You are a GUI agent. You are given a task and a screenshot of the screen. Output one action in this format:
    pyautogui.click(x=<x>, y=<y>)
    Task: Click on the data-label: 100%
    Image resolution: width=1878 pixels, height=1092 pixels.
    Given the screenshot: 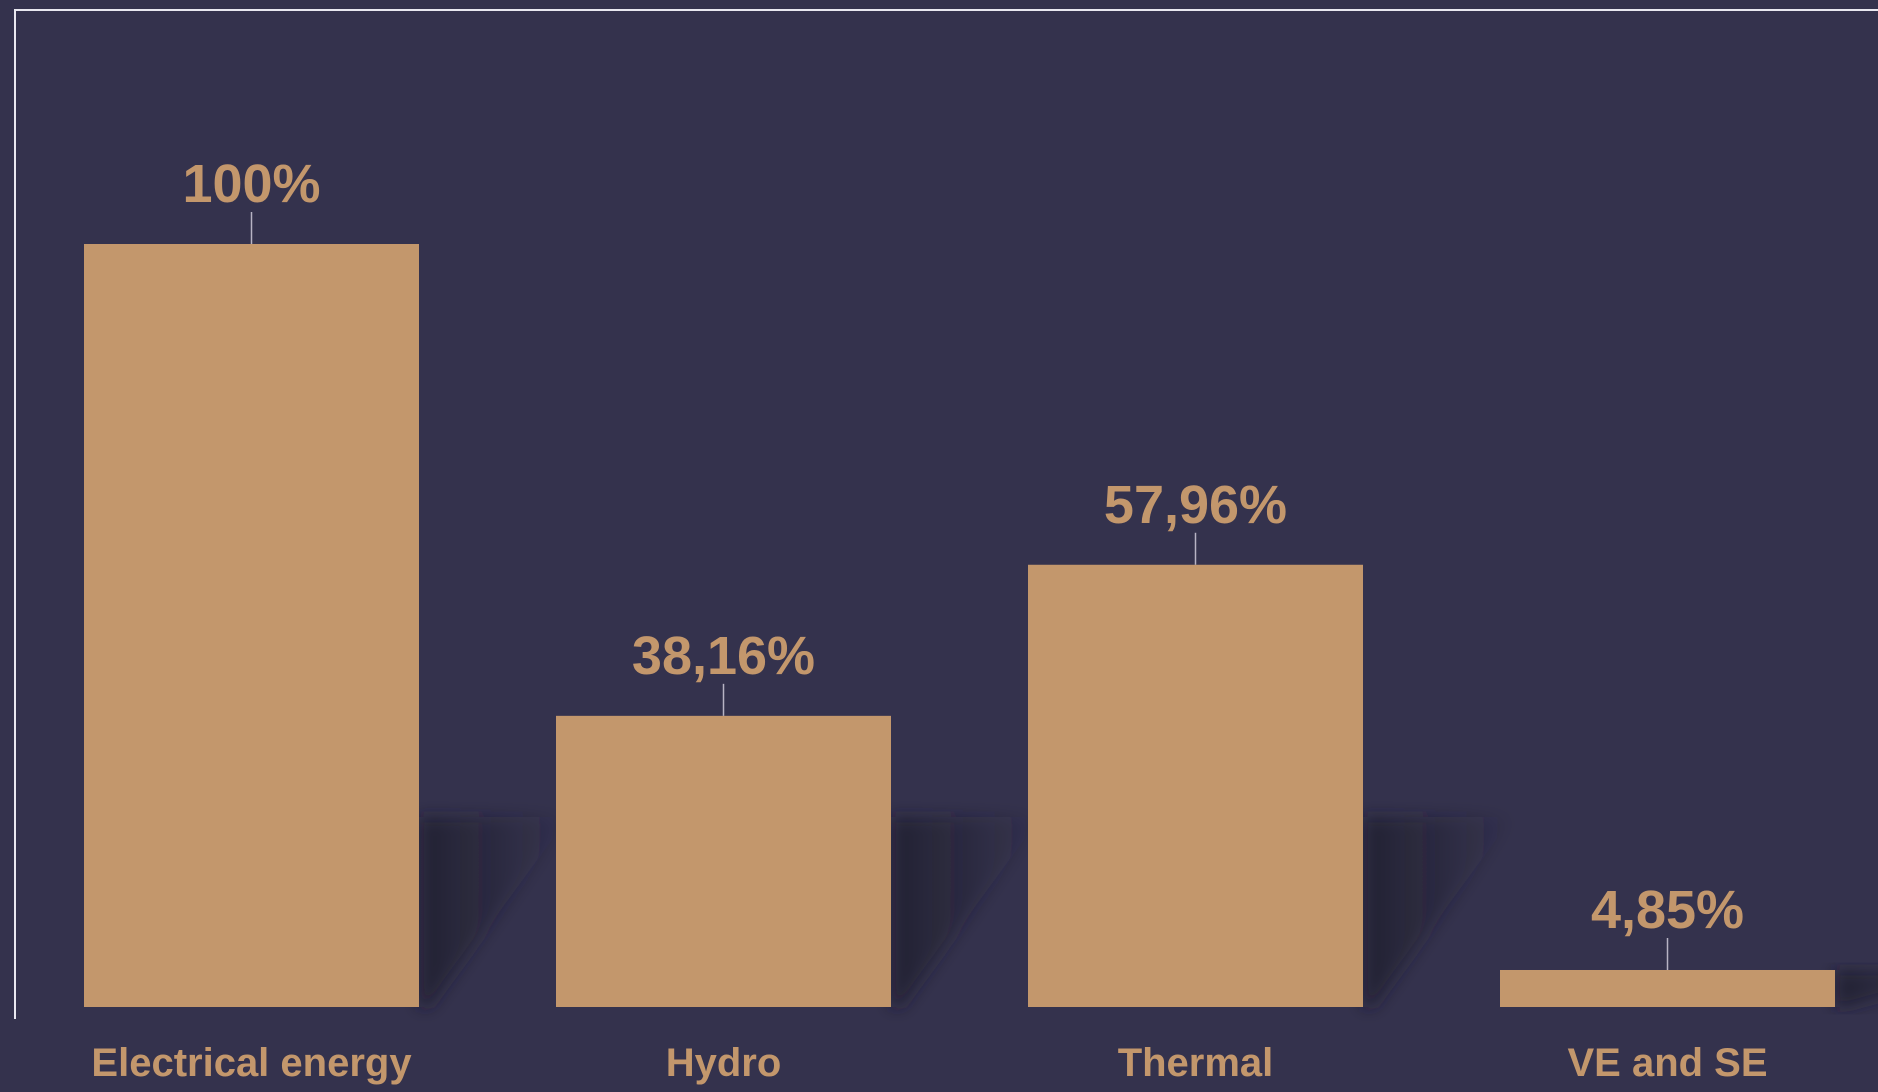 What is the action you would take?
    pyautogui.click(x=251, y=184)
    